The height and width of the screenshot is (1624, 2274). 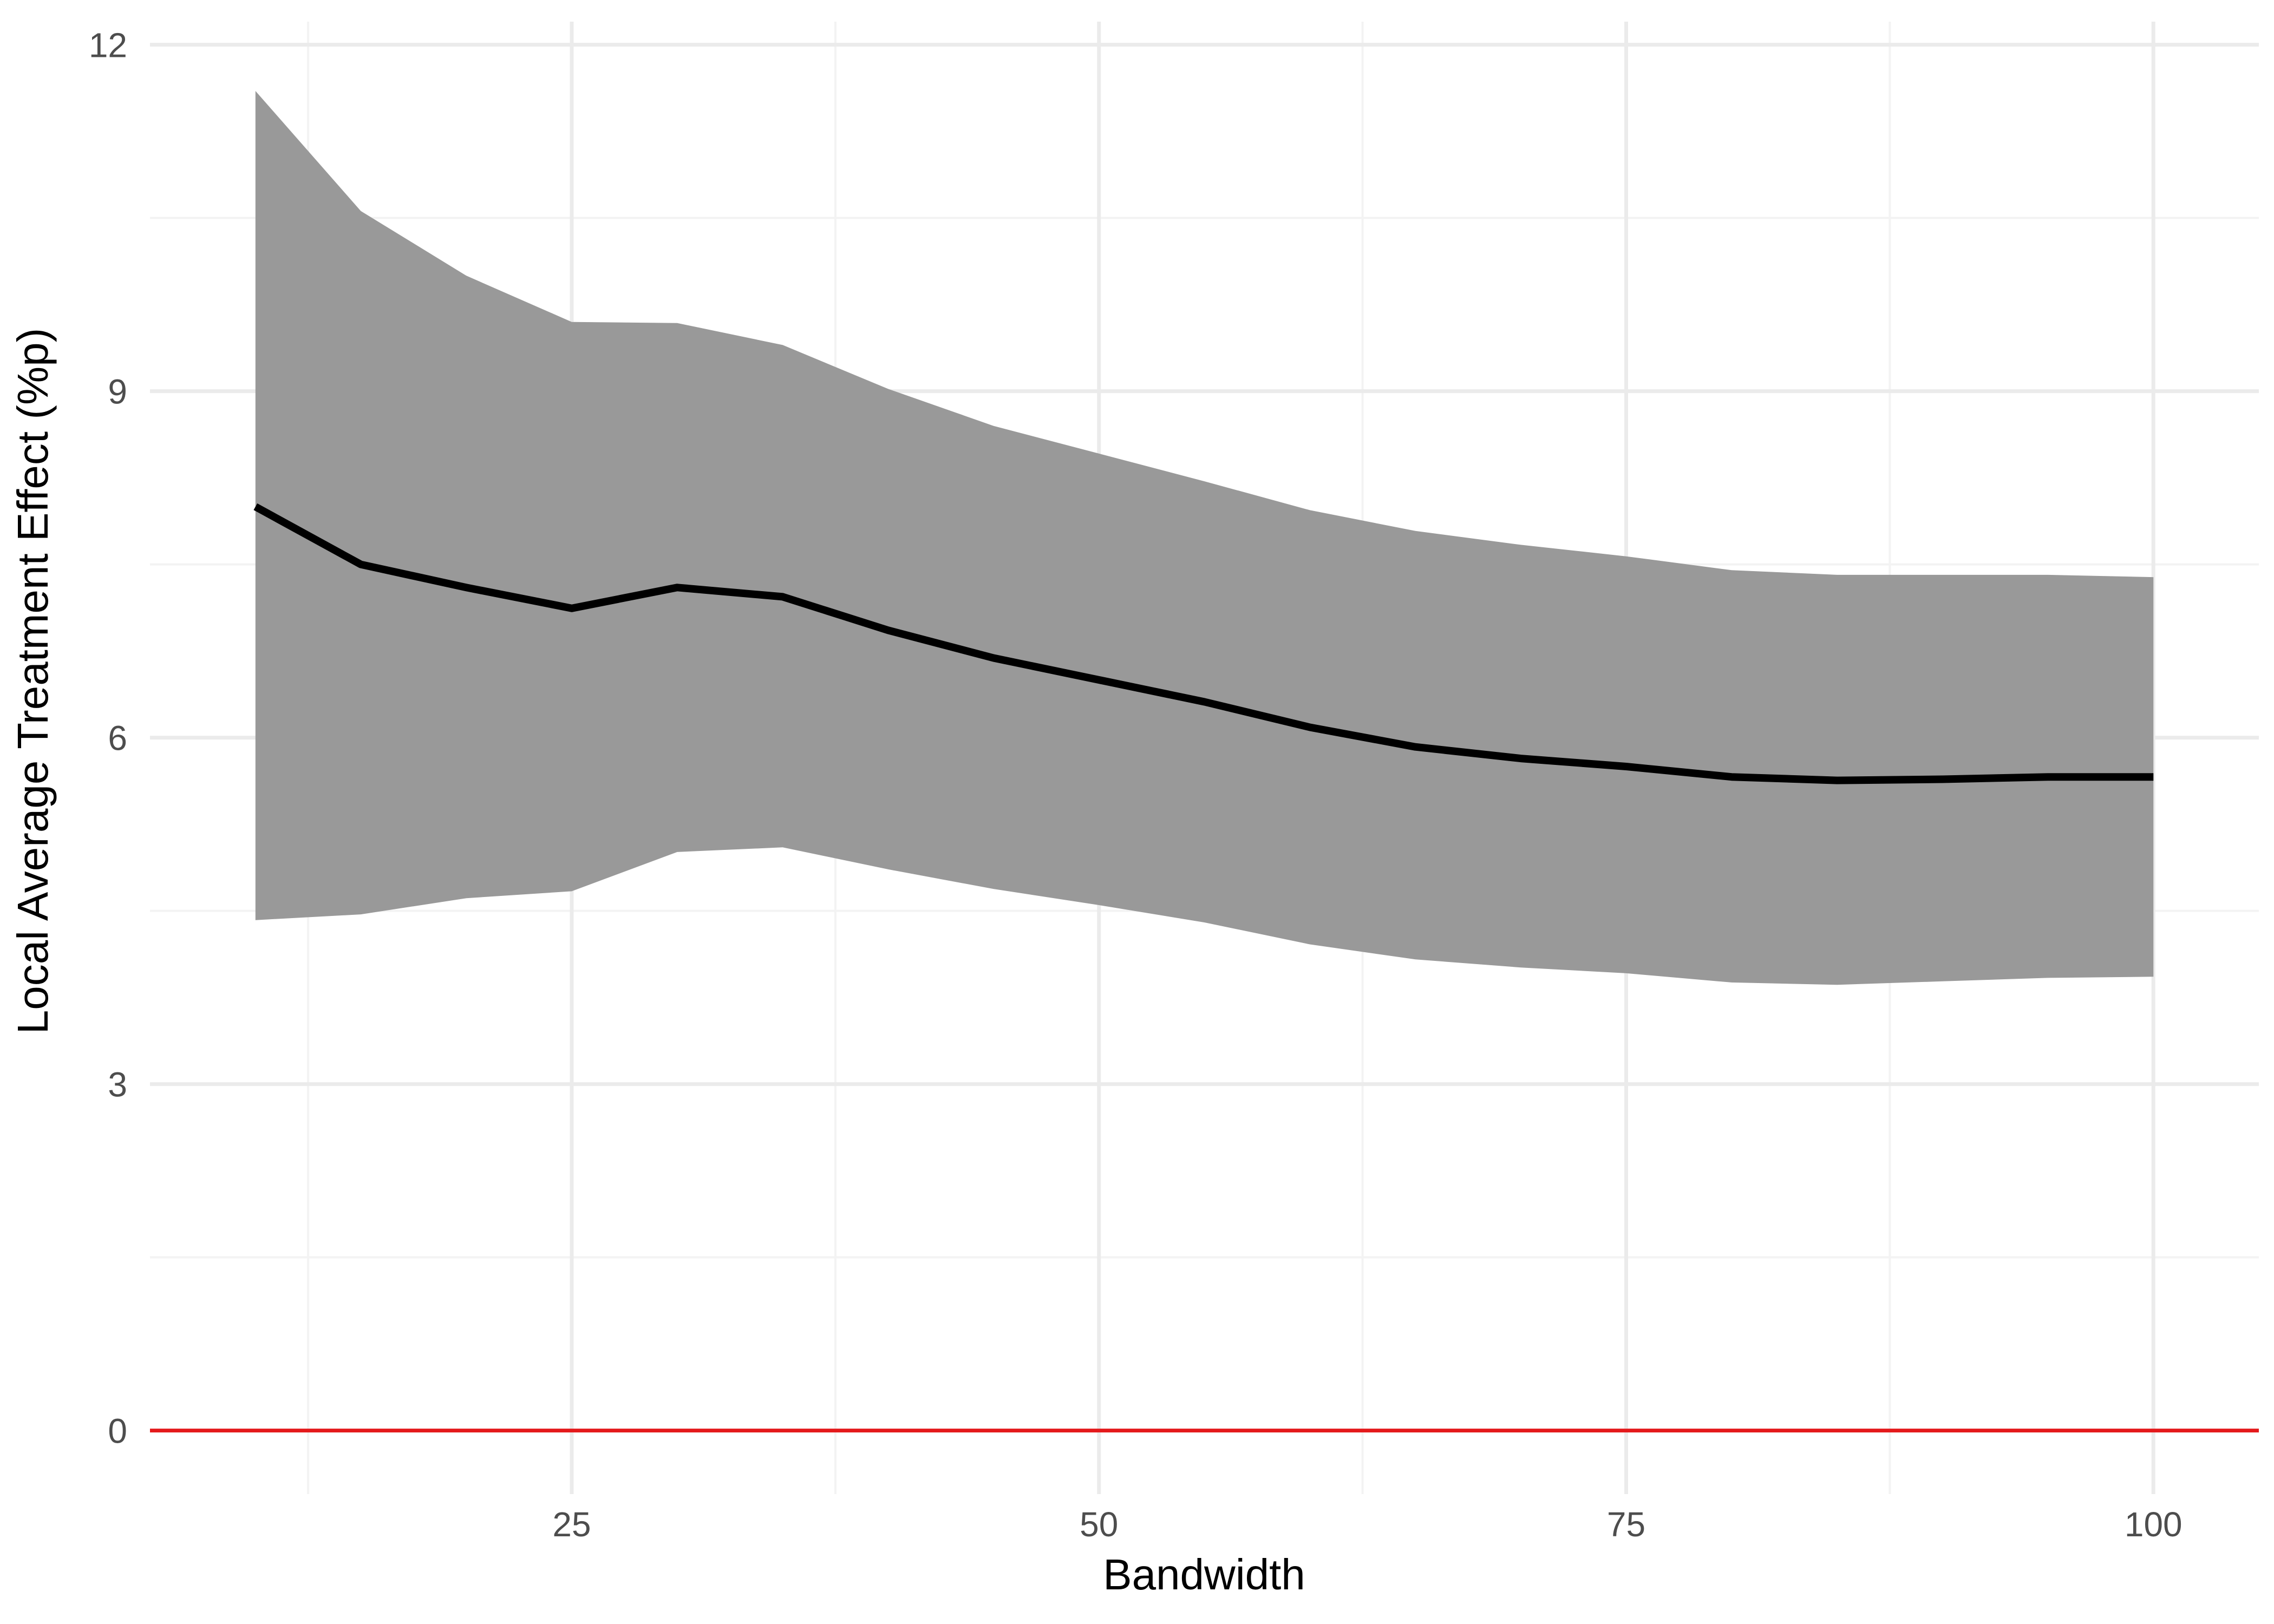 I want to click on estimate-line-layer, so click(x=1203, y=643).